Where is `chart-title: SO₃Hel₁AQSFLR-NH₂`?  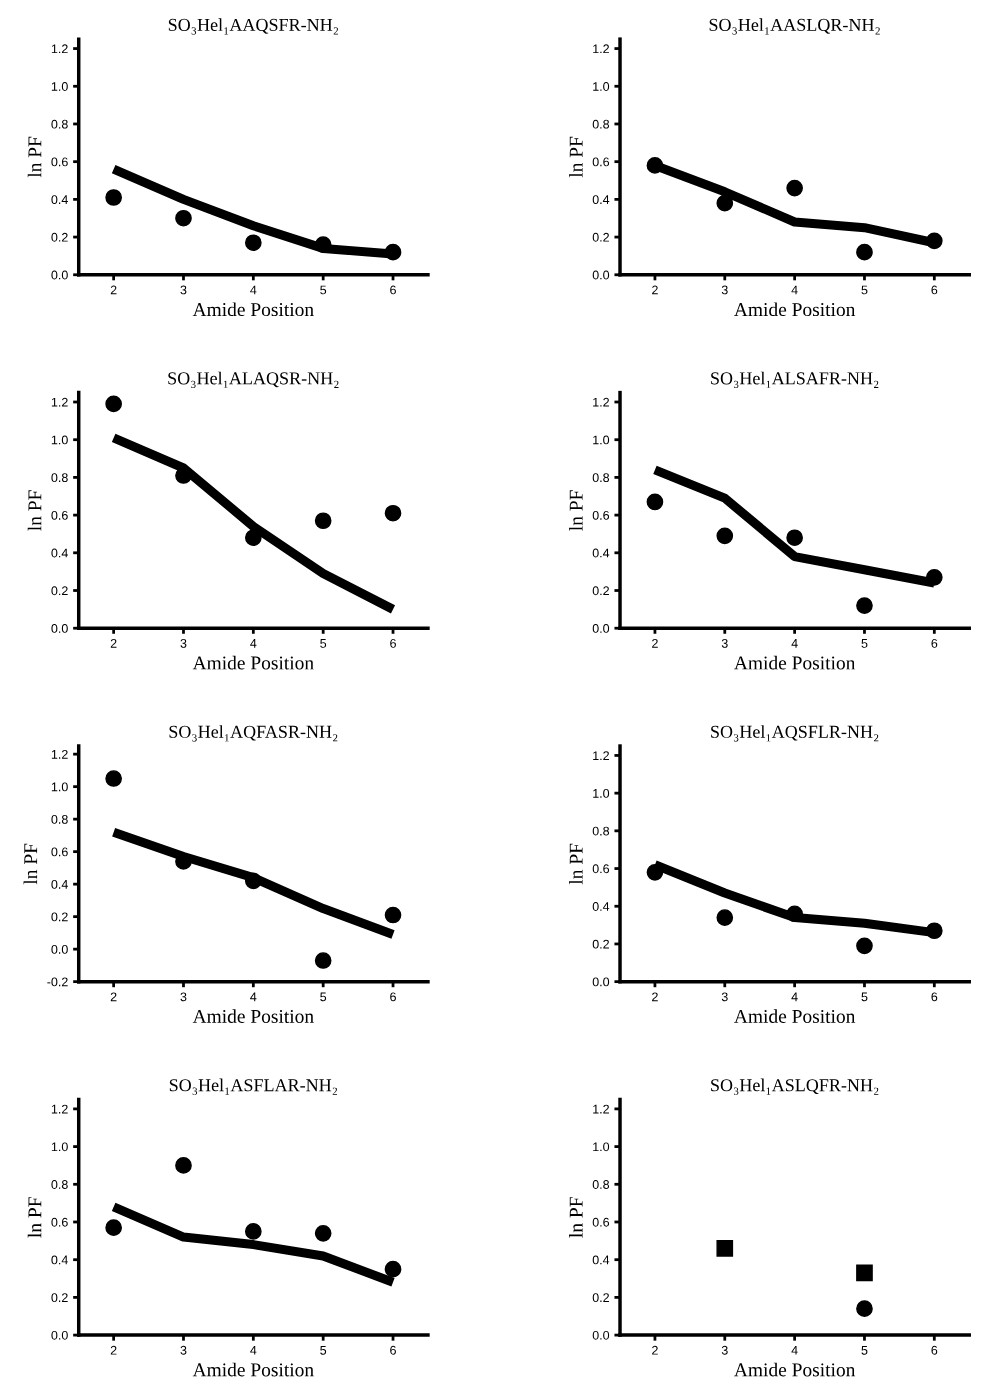
chart-title: SO₃Hel₁AQSFLR-NH₂ is located at coordinates (795, 733).